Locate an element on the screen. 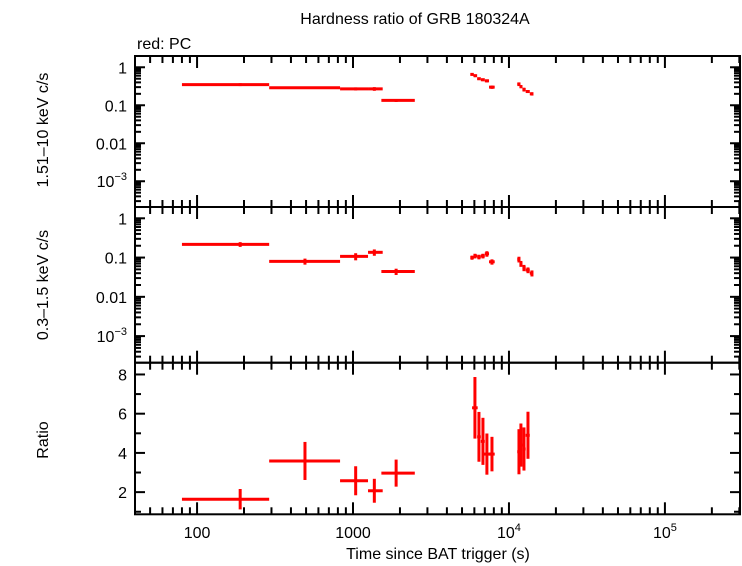 The width and height of the screenshot is (742, 566). legend-note: red: PC is located at coordinates (164, 44).